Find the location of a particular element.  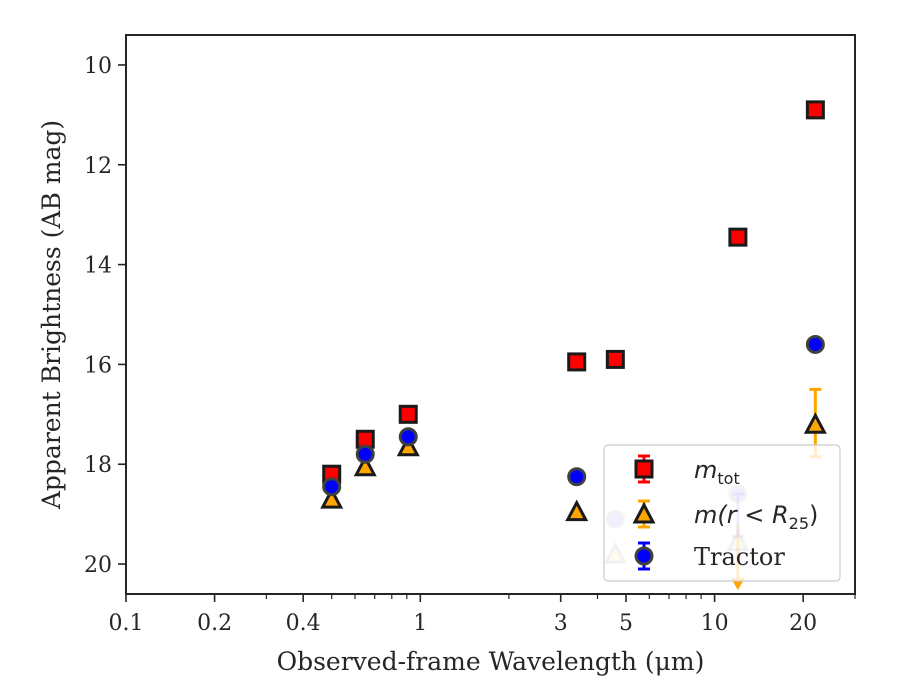

legend-label-sub: 25 is located at coordinates (799, 523).